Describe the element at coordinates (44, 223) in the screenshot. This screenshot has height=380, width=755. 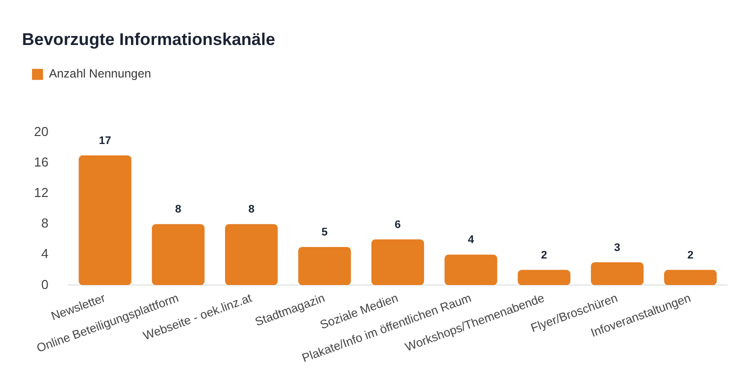
I see `y-tick-label: 8` at that location.